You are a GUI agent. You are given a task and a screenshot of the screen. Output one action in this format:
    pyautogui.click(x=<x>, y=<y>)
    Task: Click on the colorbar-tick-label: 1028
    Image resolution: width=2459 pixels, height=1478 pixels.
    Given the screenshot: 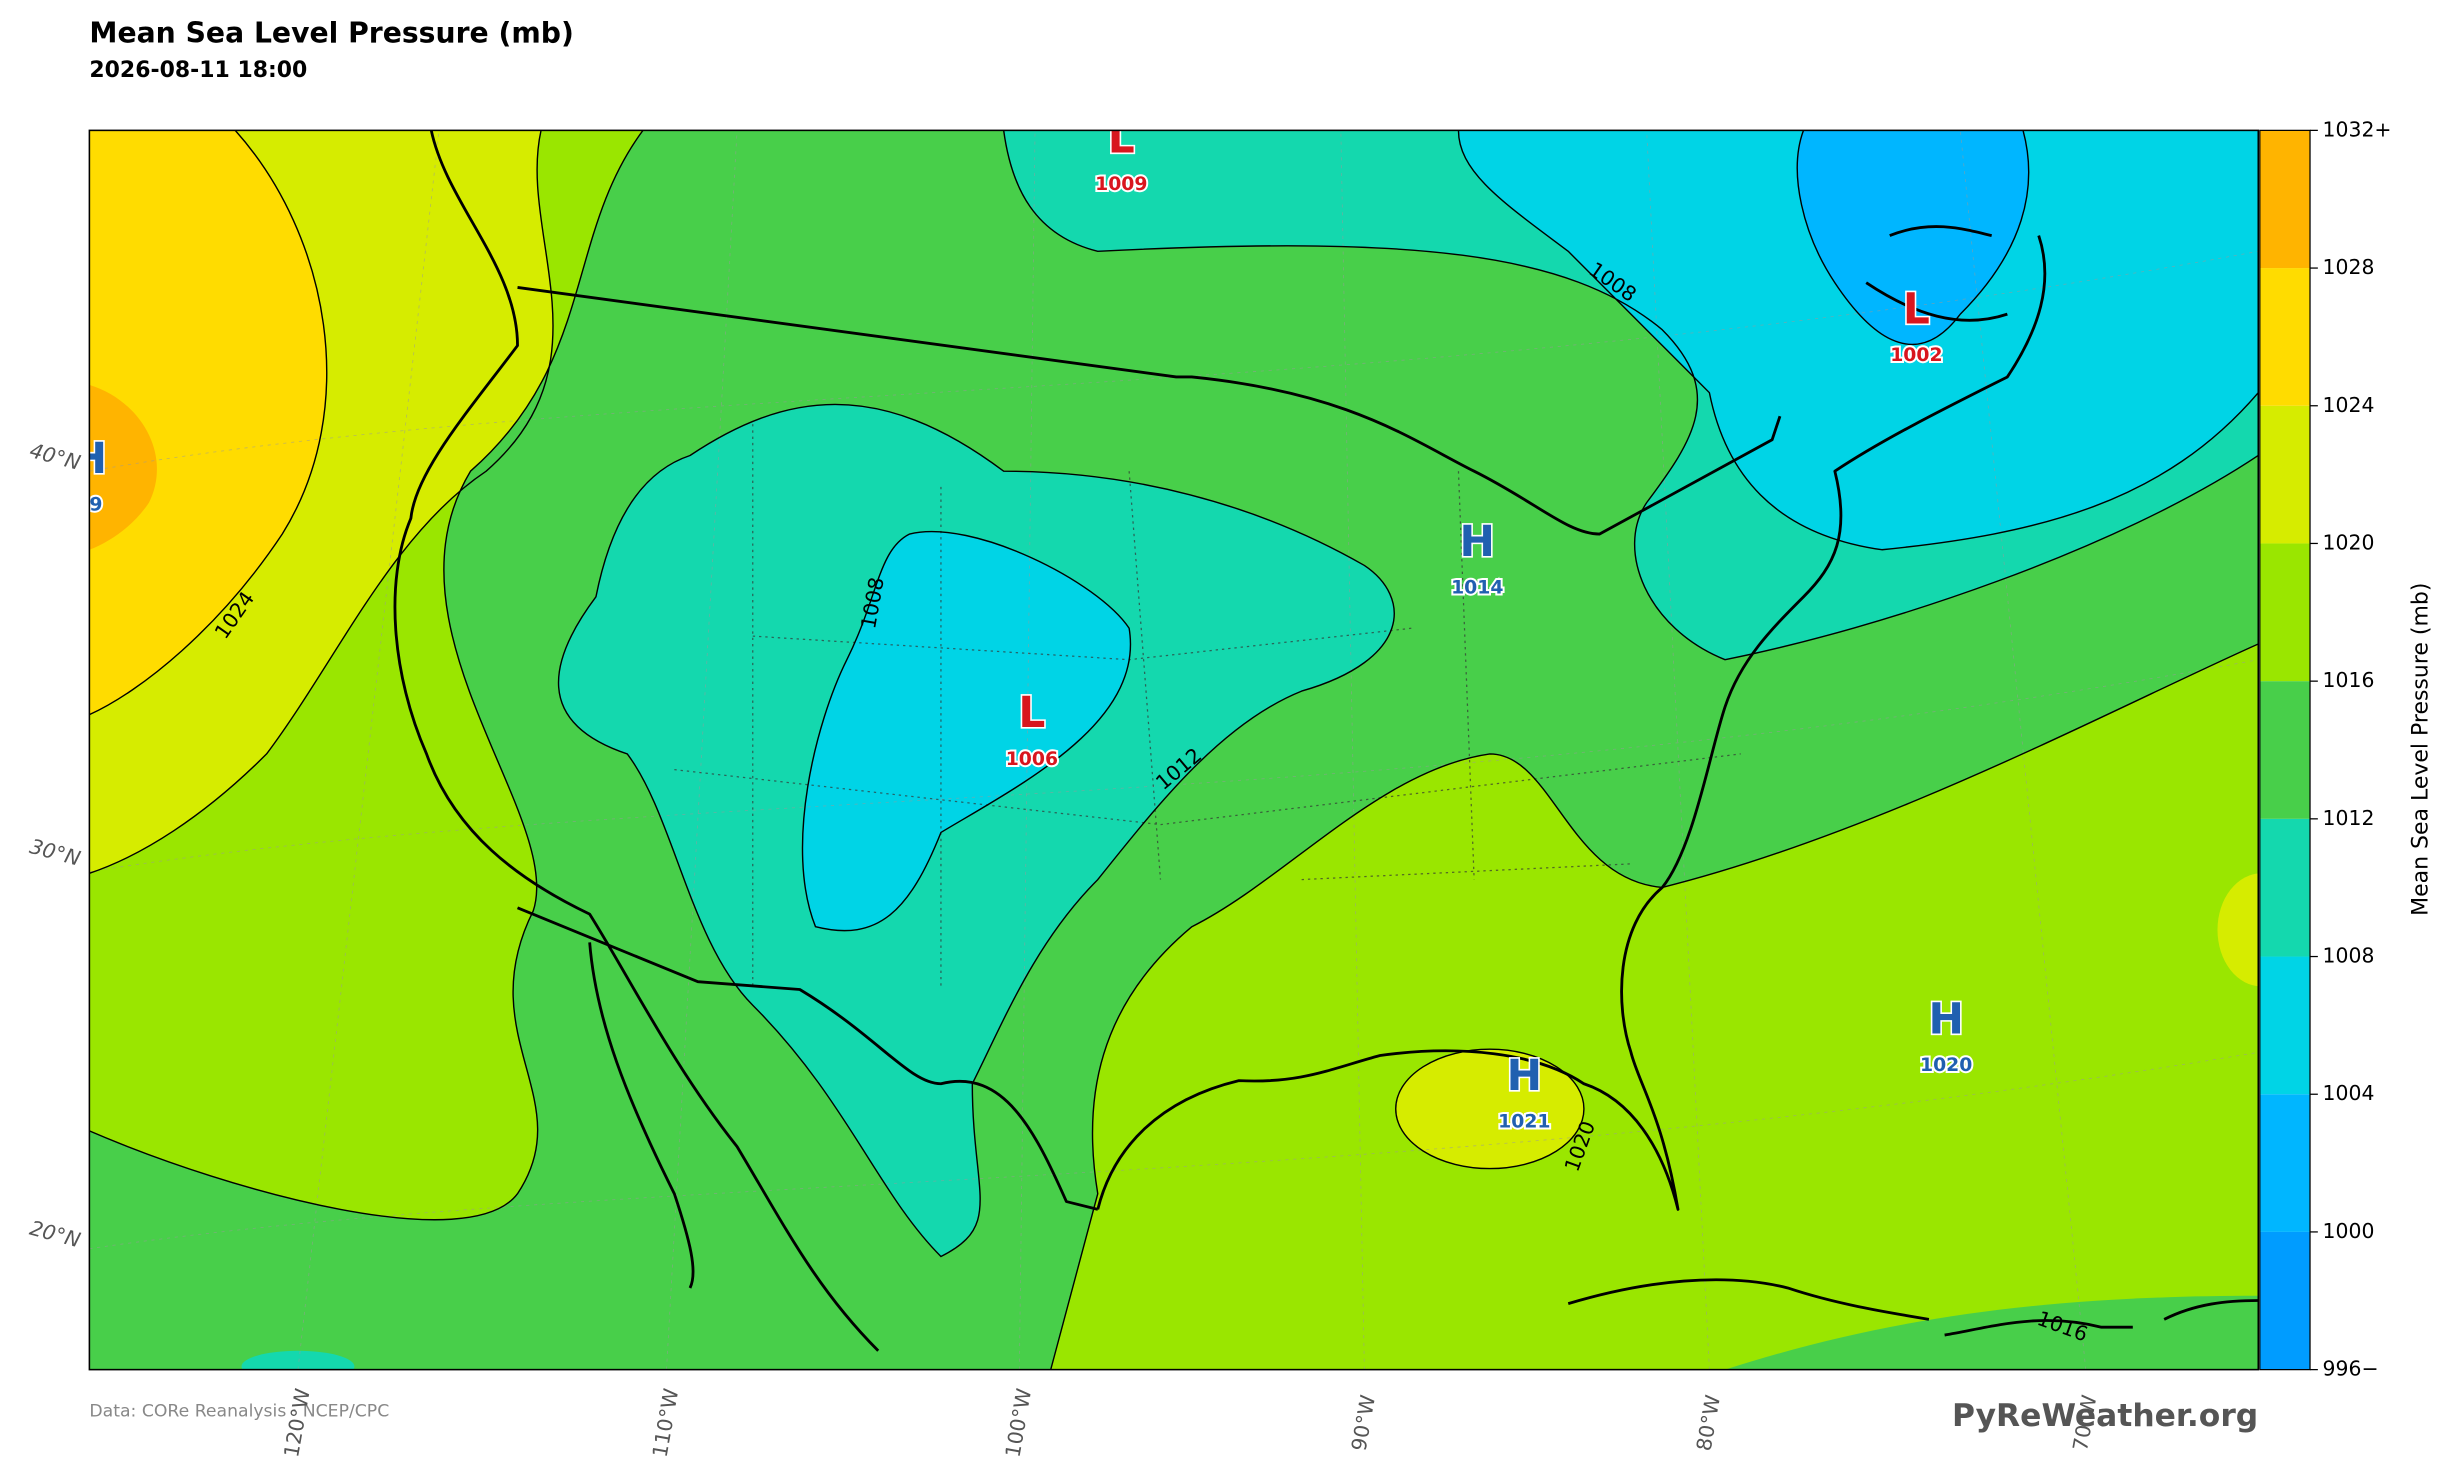 What is the action you would take?
    pyautogui.click(x=2349, y=267)
    